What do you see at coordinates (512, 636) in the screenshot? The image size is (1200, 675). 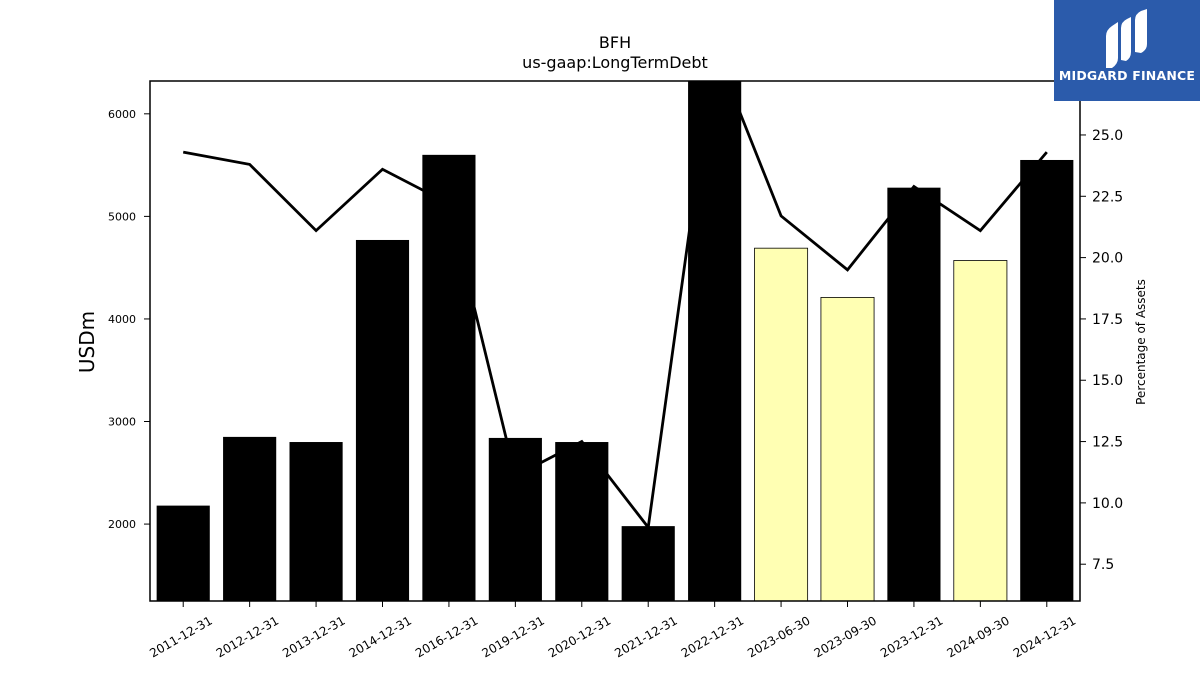 I see `x-tick-label: 2019-12-31` at bounding box center [512, 636].